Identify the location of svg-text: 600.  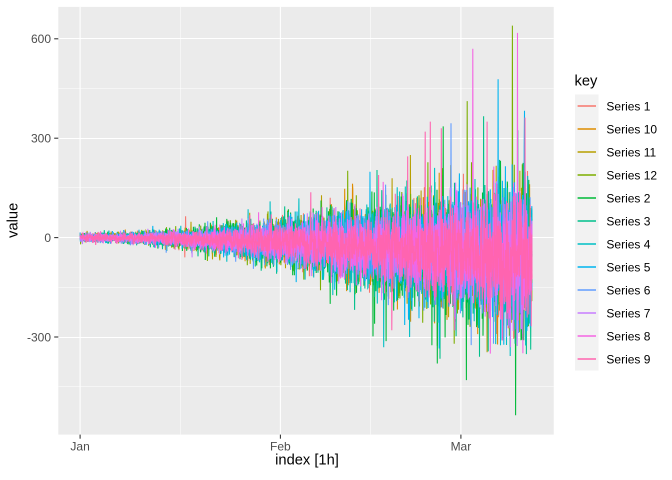
(41, 39).